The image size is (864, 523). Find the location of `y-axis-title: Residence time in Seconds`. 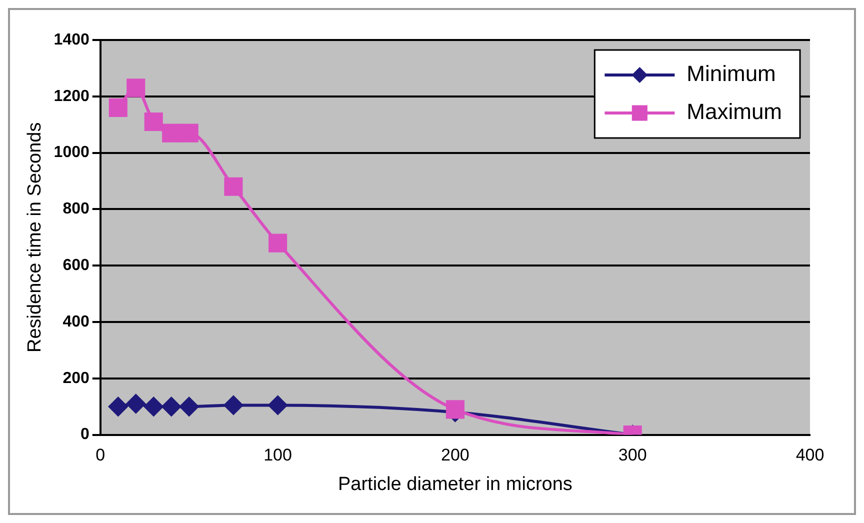

y-axis-title: Residence time in Seconds is located at coordinates (35, 237).